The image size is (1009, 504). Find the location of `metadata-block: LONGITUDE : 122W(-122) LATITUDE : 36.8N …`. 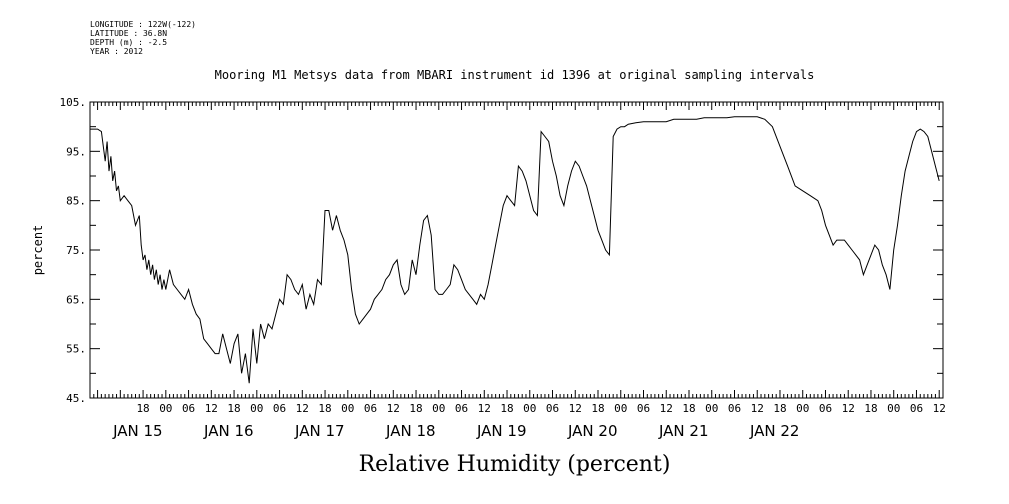

metadata-block: LONGITUDE : 122W(-122) LATITUDE : 36.8N … is located at coordinates (143, 38).